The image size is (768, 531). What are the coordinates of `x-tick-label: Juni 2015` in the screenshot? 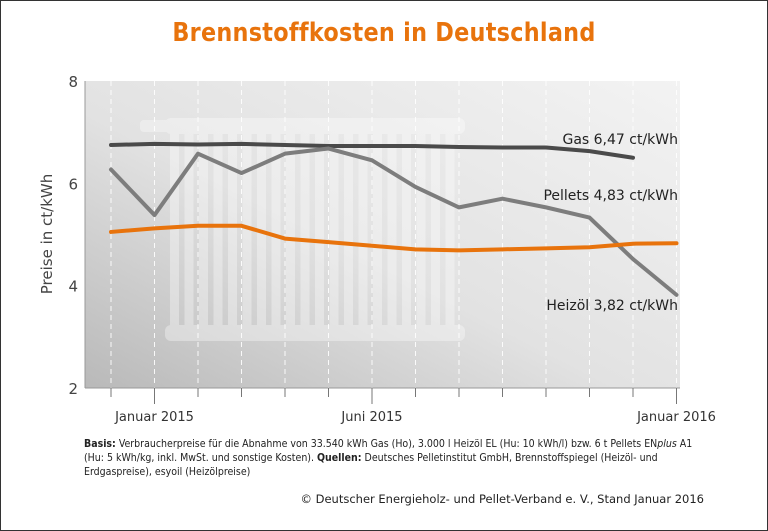 It's located at (371, 417).